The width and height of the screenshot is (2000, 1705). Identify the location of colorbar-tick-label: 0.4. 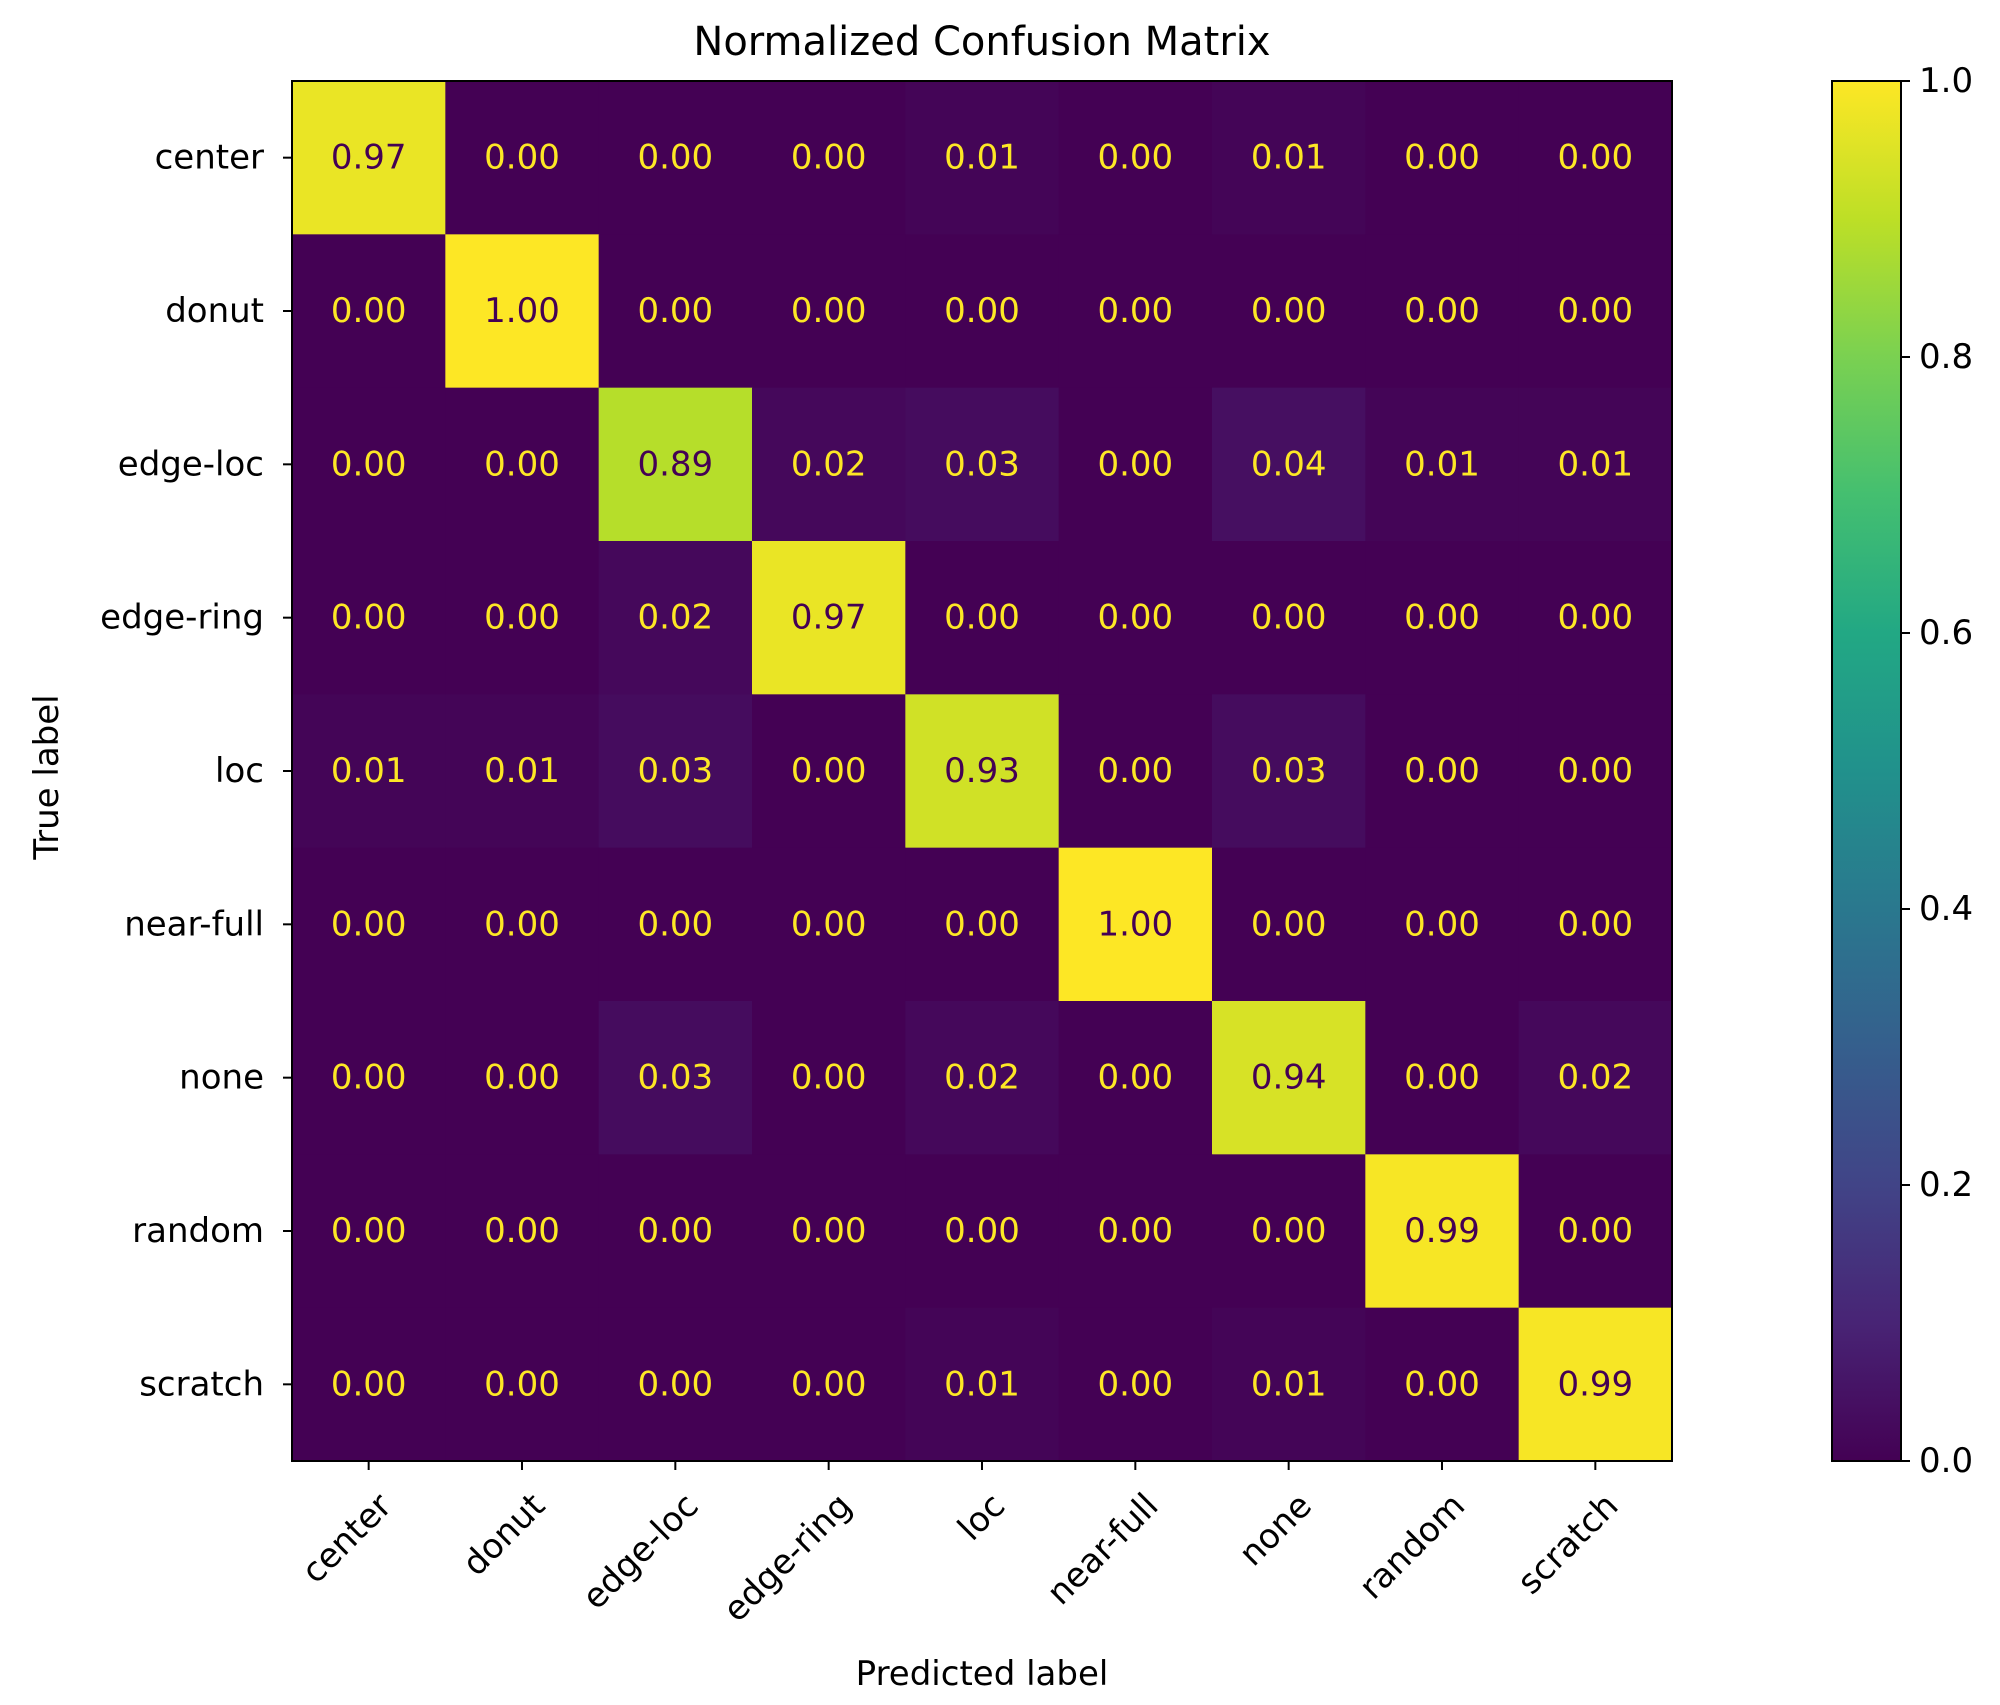
(1946, 909).